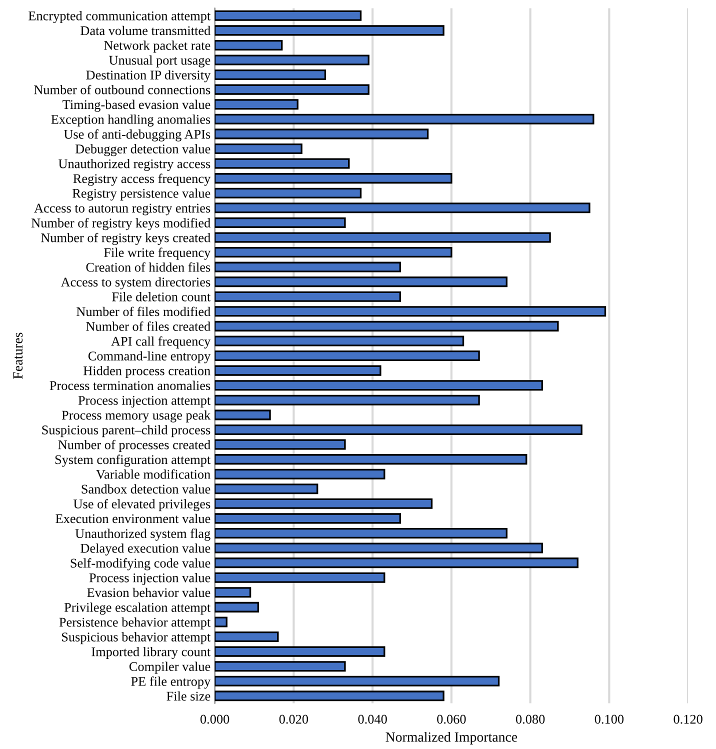 The image size is (716, 749). What do you see at coordinates (140, 564) in the screenshot?
I see `y-tick-label: Self-modifying code value` at bounding box center [140, 564].